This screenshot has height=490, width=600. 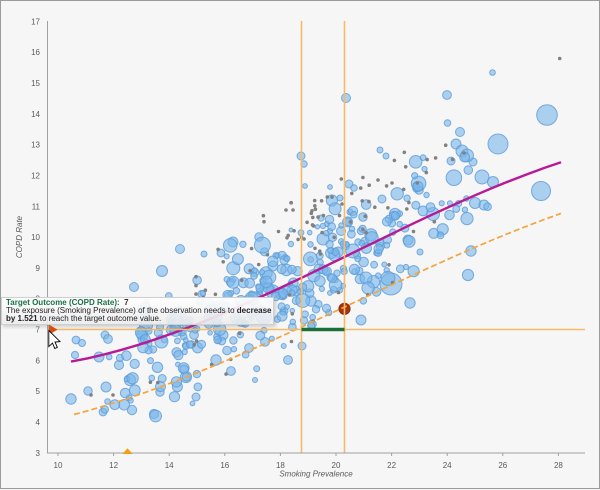 I want to click on svg-text: 22, so click(x=391, y=465).